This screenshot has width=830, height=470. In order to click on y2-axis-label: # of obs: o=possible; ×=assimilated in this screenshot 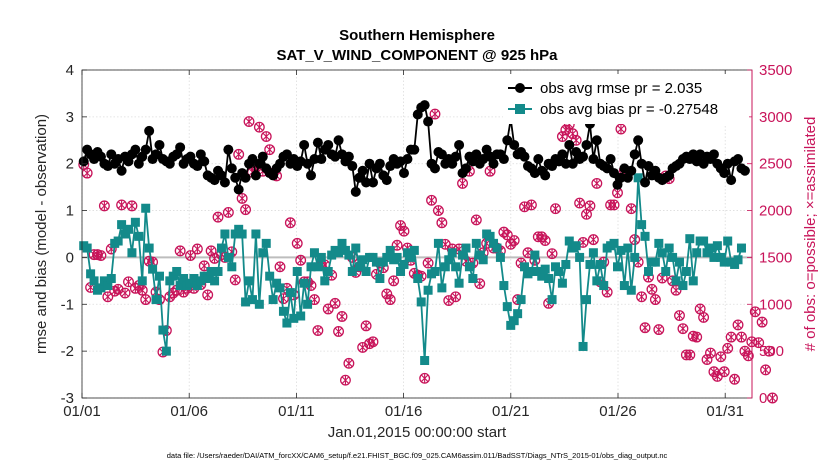, I will do `click(810, 234)`.